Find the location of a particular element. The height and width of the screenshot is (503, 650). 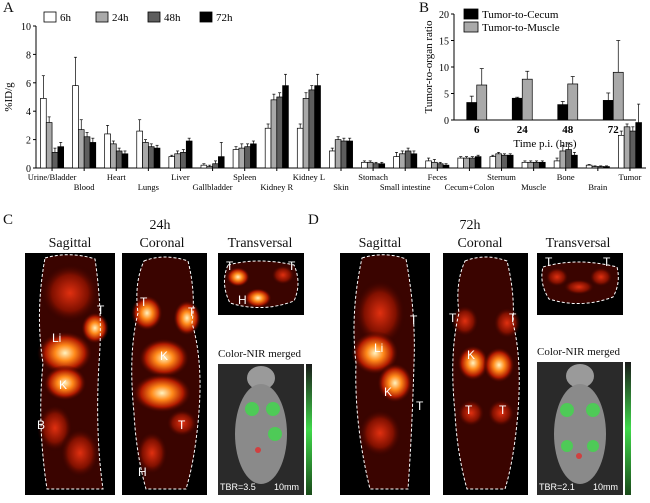

color-nir-label-d: Color-NIR merged is located at coordinates (578, 352).